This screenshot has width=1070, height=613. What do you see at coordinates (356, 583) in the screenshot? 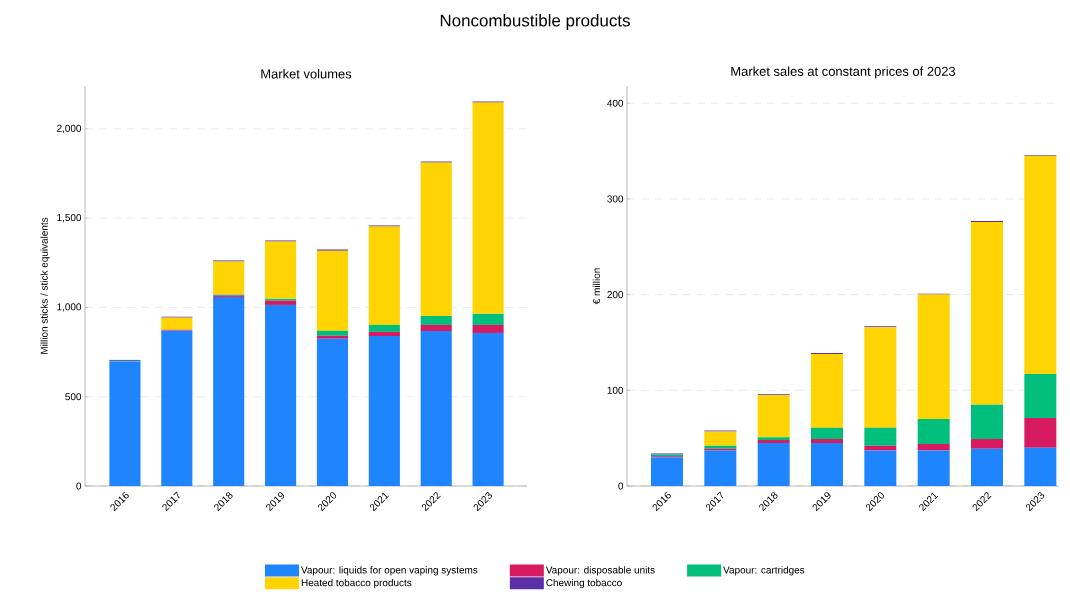
I see `legend-label: Heated tobacco products` at bounding box center [356, 583].